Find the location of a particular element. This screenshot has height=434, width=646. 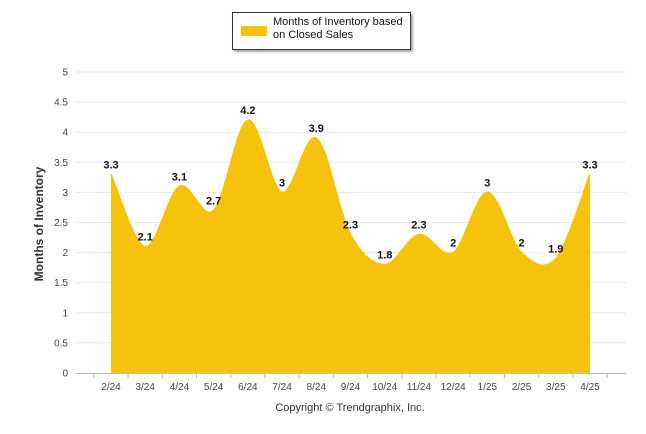

x-tick-label: 10/24 is located at coordinates (384, 387).